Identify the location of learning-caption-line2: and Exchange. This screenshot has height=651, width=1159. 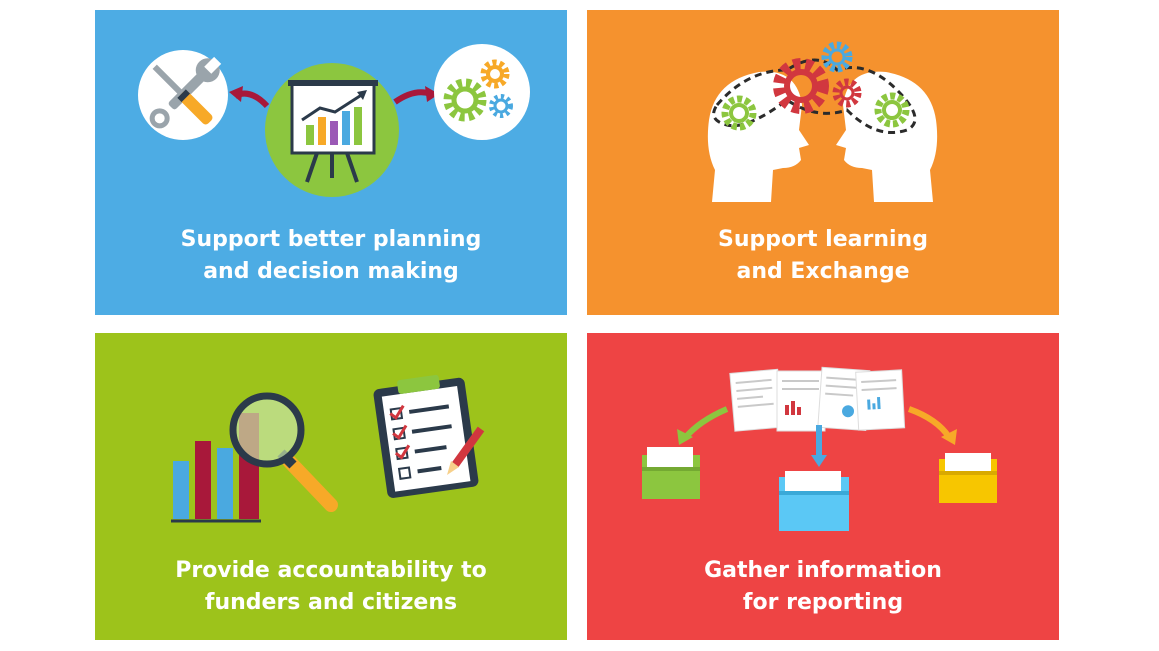
(823, 271).